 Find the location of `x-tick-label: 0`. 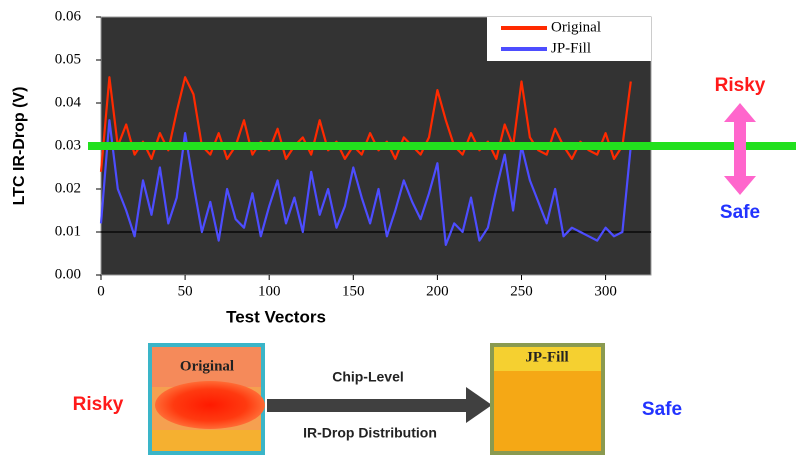

x-tick-label: 0 is located at coordinates (101, 291).